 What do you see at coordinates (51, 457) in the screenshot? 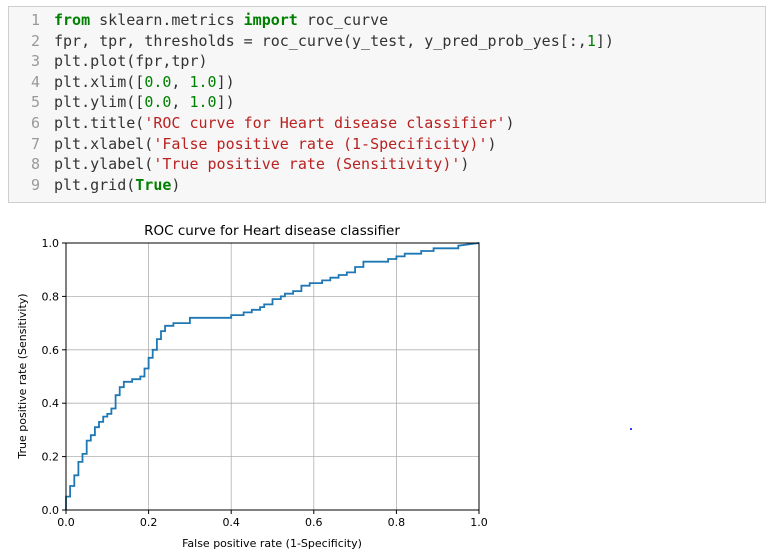
I see `y-tick-label: 0.2` at bounding box center [51, 457].